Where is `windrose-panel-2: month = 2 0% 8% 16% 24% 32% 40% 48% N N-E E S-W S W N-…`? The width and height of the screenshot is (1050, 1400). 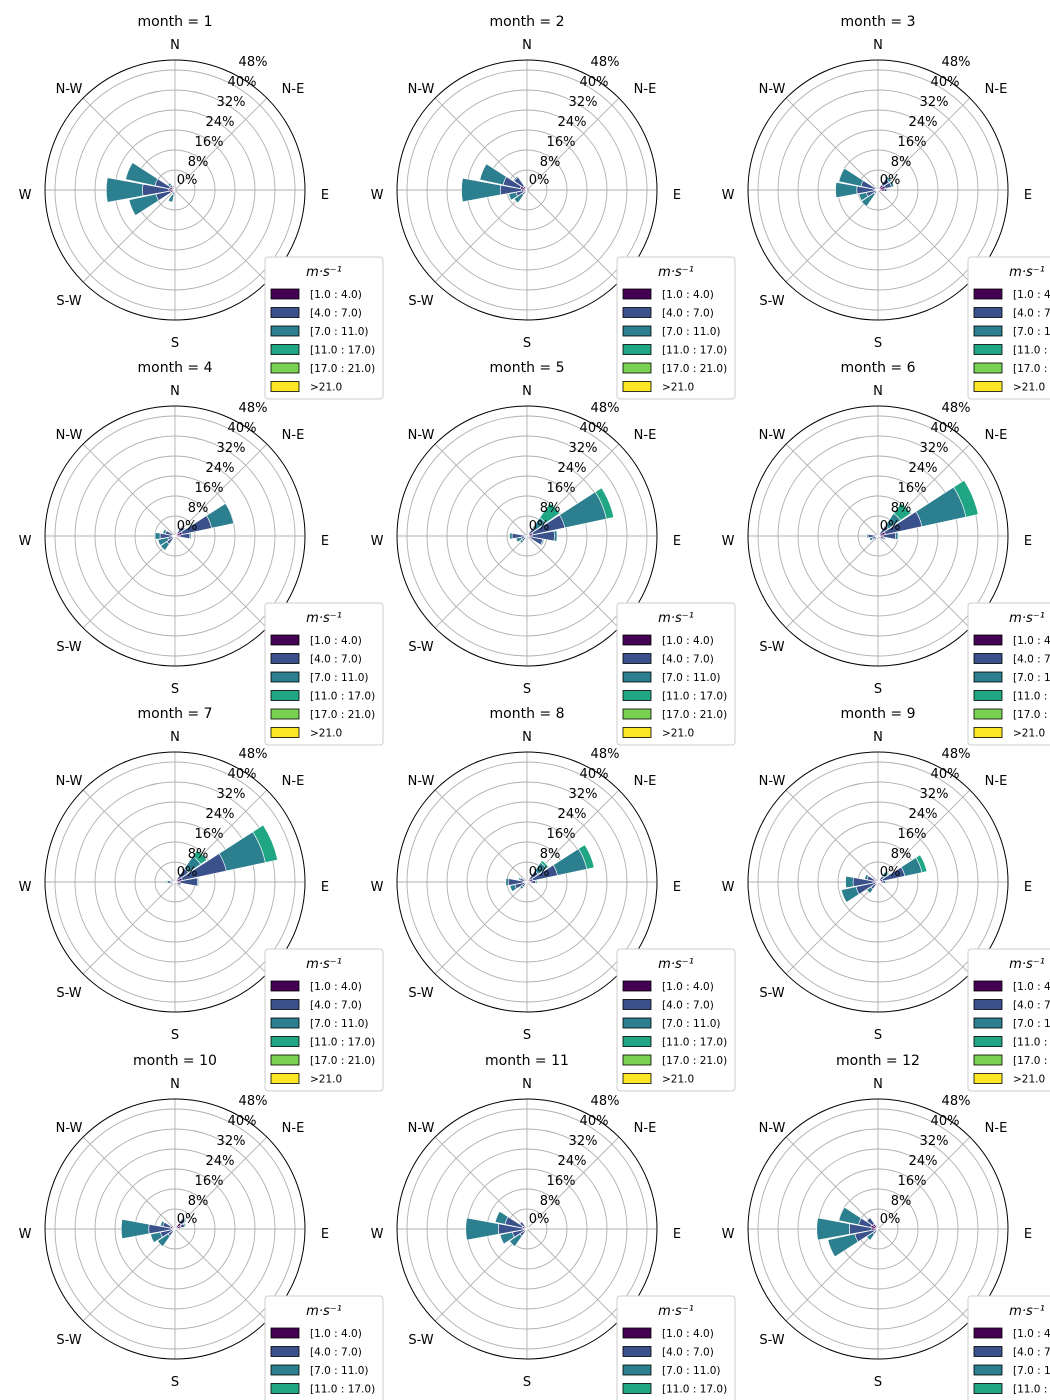 windrose-panel-2: month = 2 0% 8% 16% 24% 32% 40% 48% N N-E E S-W S W N-… is located at coordinates (553, 207).